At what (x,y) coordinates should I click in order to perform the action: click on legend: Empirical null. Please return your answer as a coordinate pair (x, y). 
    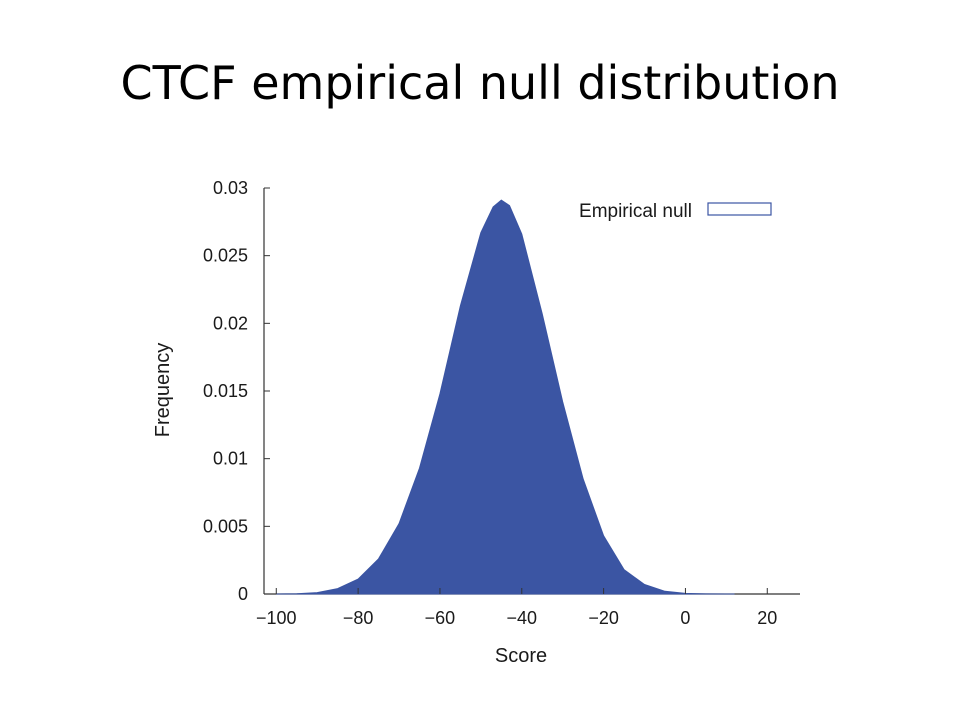
    Looking at the image, I should click on (675, 211).